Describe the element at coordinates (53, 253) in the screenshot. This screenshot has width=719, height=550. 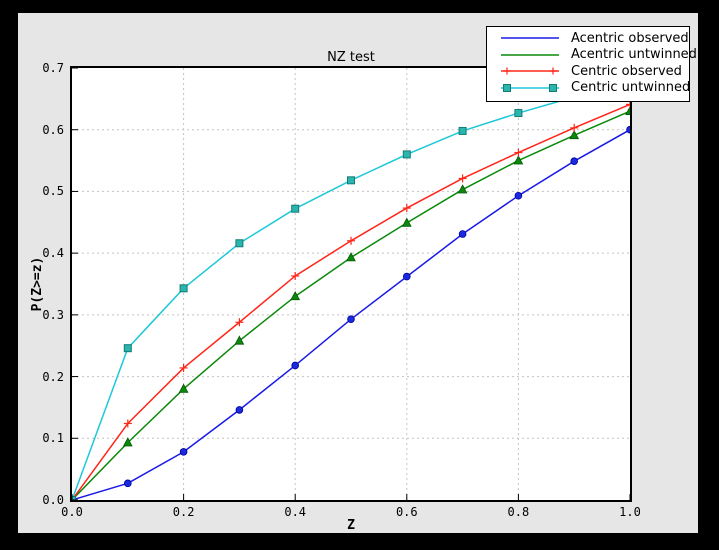
I see `y-tick-label: 0.4` at that location.